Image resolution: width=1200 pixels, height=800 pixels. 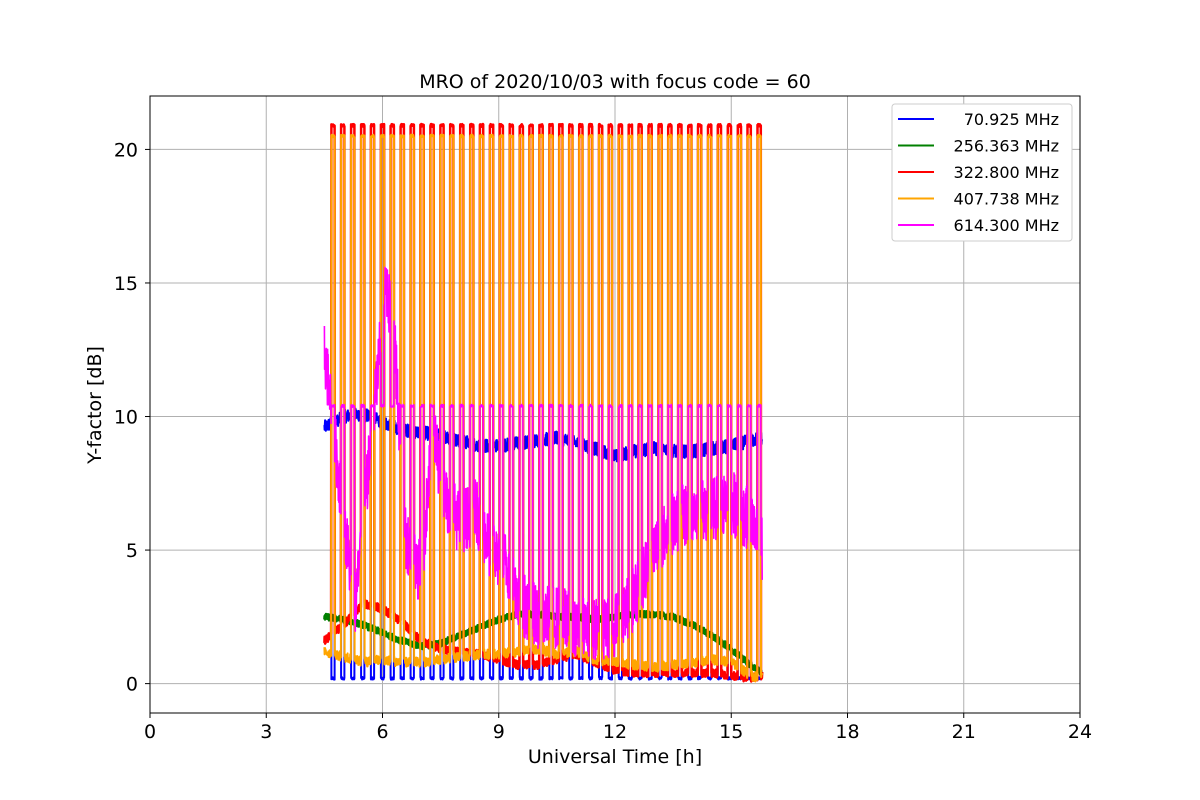 What do you see at coordinates (382, 732) in the screenshot?
I see `x-tick-label: 6` at bounding box center [382, 732].